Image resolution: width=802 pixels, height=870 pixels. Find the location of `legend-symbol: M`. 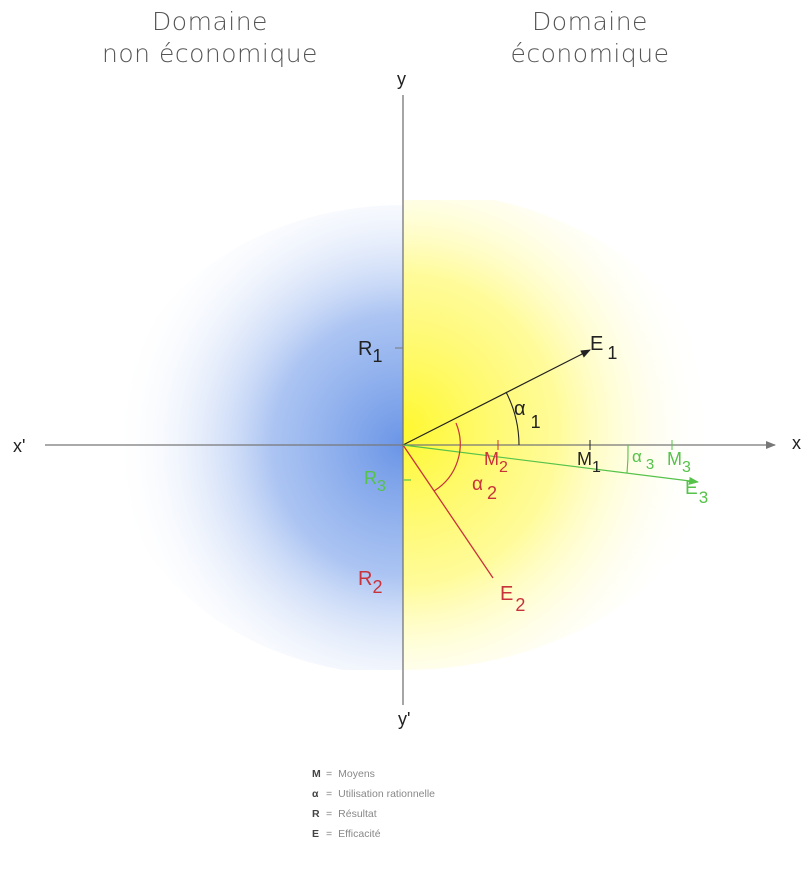

legend-symbol: M is located at coordinates (316, 774).